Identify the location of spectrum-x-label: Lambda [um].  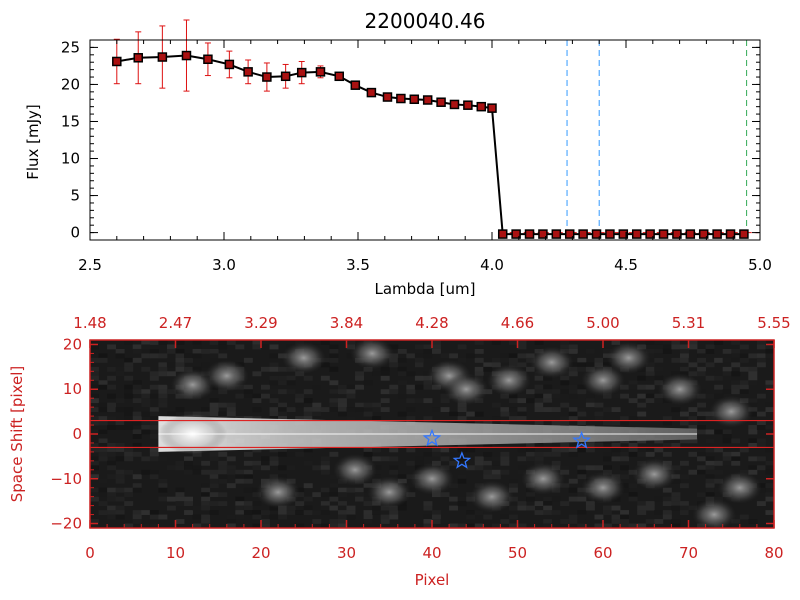
(425, 289).